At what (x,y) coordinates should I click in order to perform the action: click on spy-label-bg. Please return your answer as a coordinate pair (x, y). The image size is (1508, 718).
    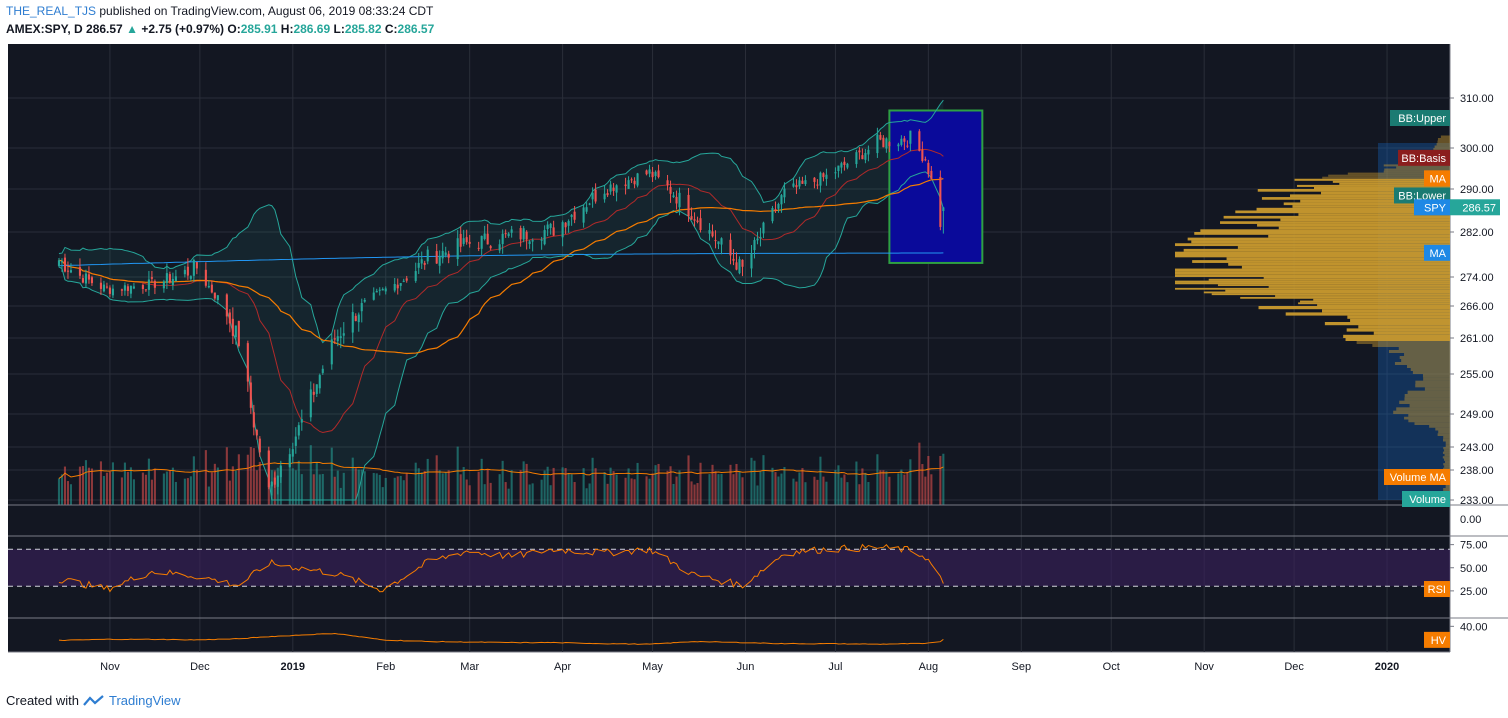
    Looking at the image, I should click on (1432, 207).